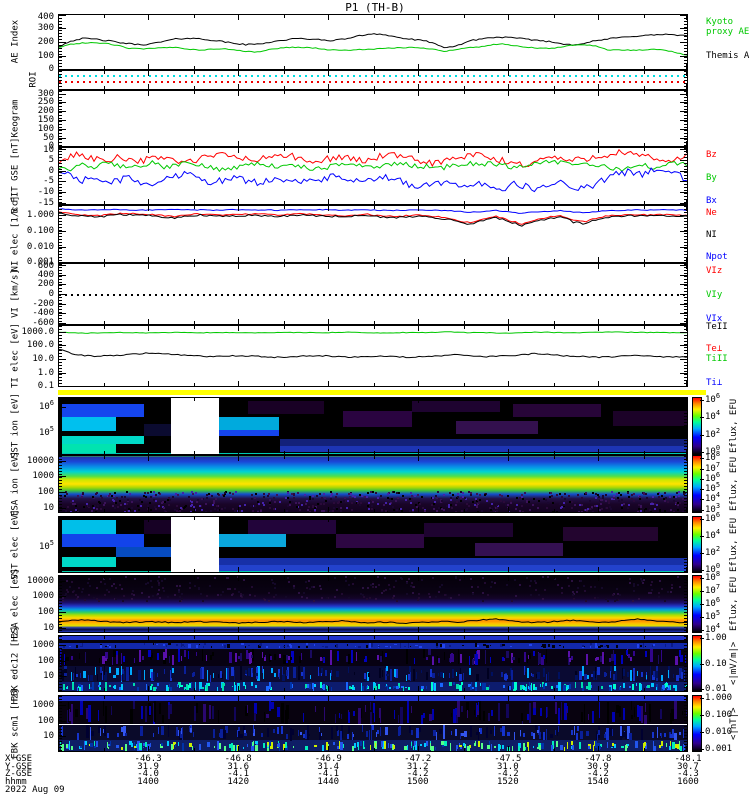 The width and height of the screenshot is (750, 800). Describe the element at coordinates (148, 774) in the screenshot. I see `ephemeris-value: -4.0` at that location.